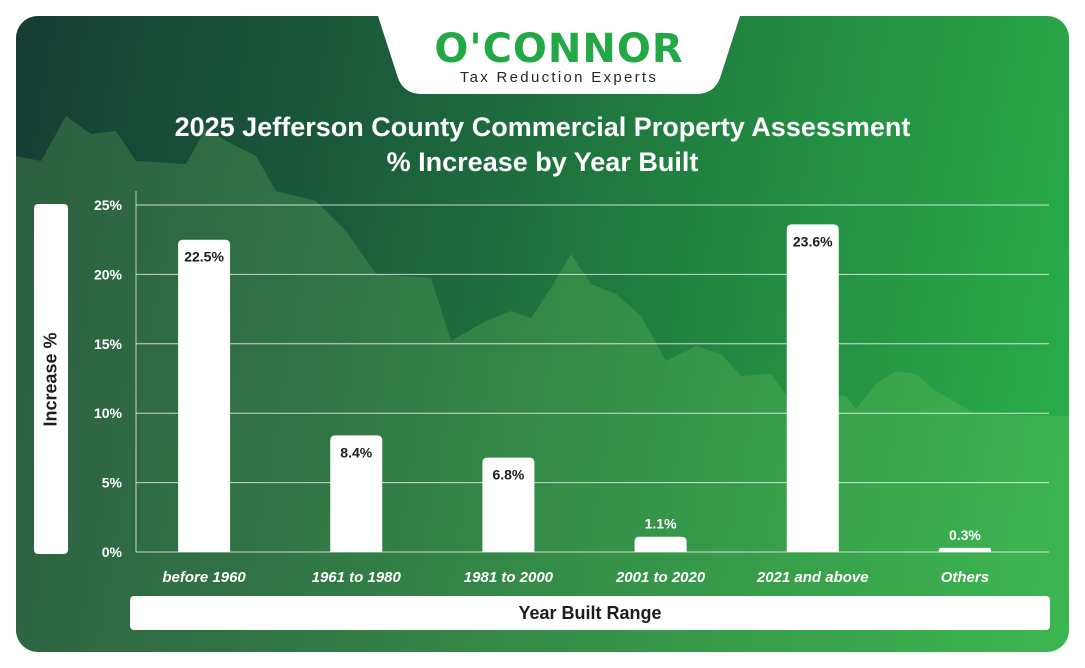 The image size is (1085, 668). What do you see at coordinates (112, 483) in the screenshot?
I see `y-tick-label: 5%` at bounding box center [112, 483].